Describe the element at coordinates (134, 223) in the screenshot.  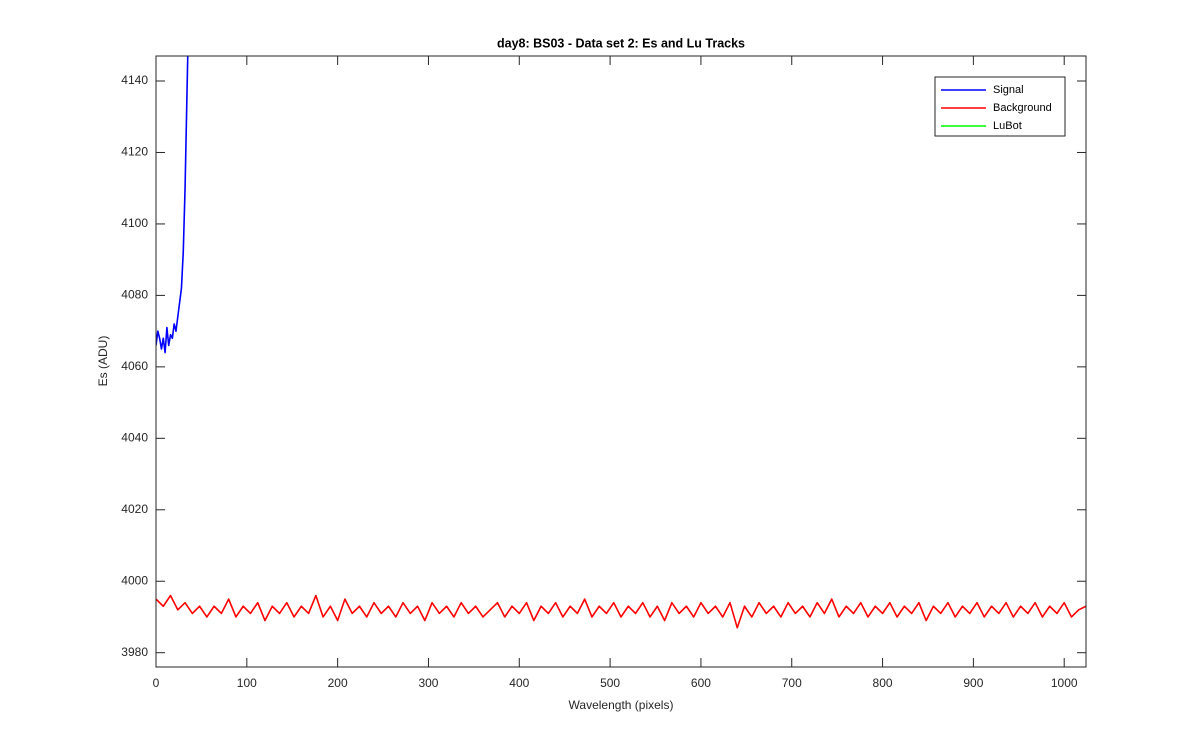
I see `y-tick-label: 4100` at that location.